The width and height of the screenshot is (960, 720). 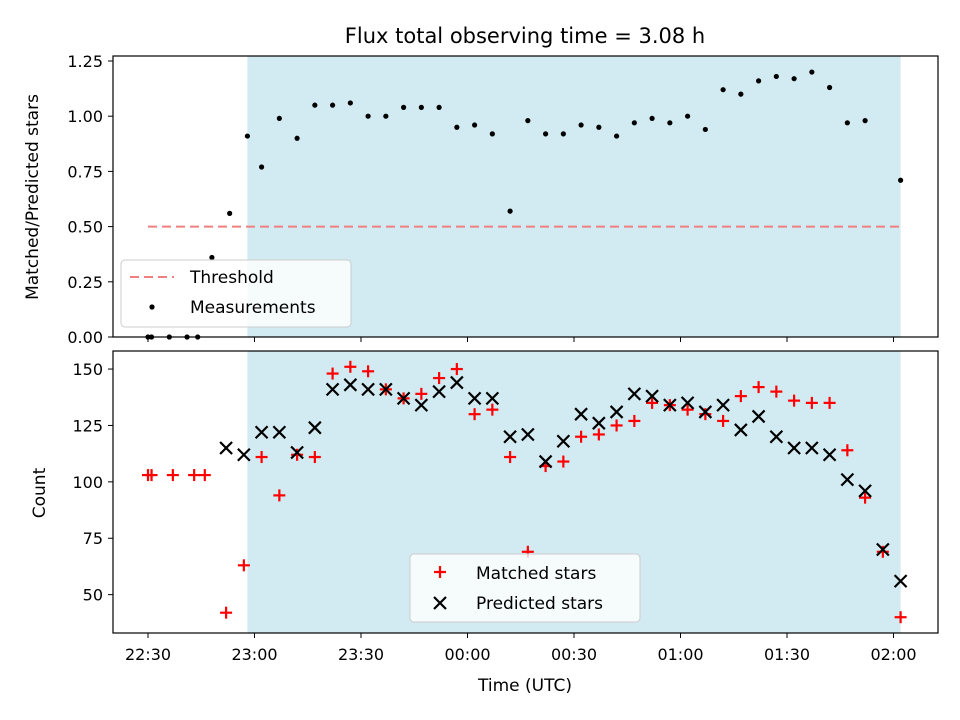 I want to click on bottom-legend-box, so click(x=525, y=588).